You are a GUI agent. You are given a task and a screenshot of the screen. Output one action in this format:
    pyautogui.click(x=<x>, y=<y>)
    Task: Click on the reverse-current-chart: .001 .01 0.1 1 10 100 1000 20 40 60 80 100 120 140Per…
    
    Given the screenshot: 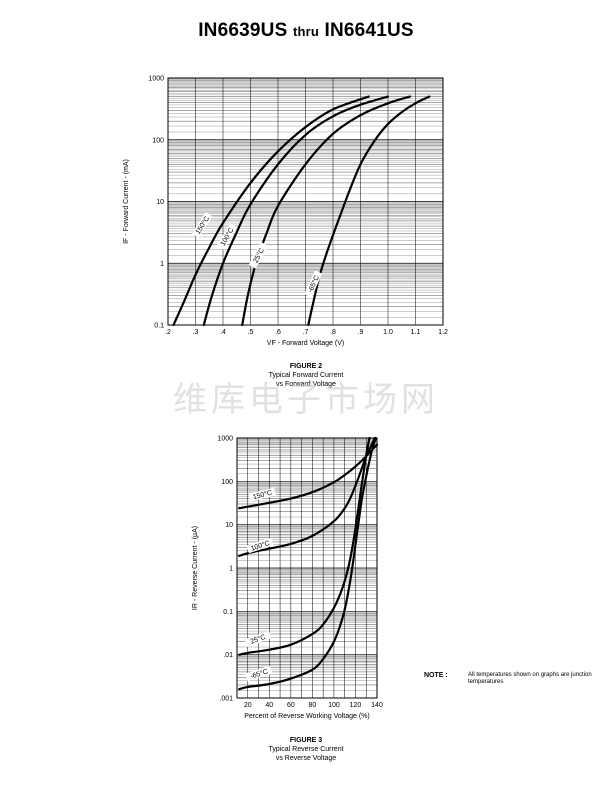 What is the action you would take?
    pyautogui.click(x=287, y=578)
    